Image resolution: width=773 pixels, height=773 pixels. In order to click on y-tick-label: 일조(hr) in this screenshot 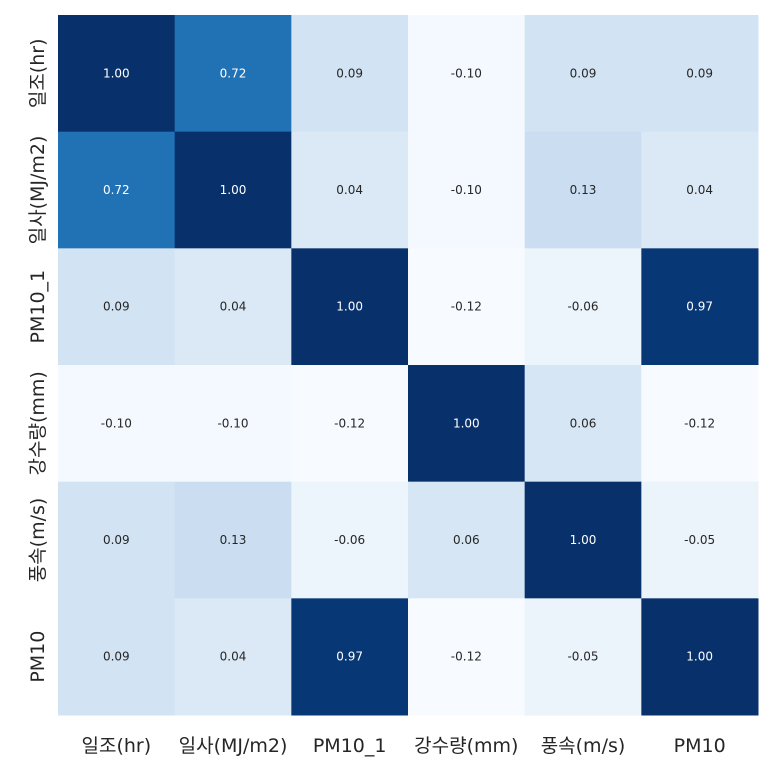, I will do `click(38, 74)`.